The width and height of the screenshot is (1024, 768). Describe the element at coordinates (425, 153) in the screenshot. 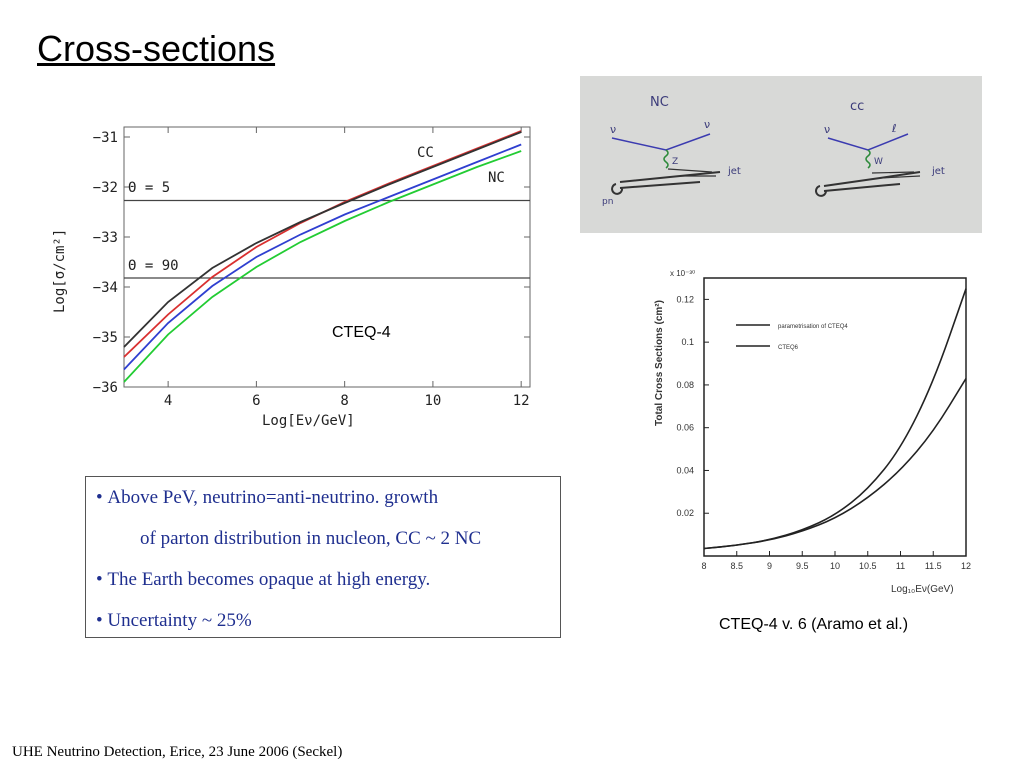

I see `cc-label: CC` at that location.